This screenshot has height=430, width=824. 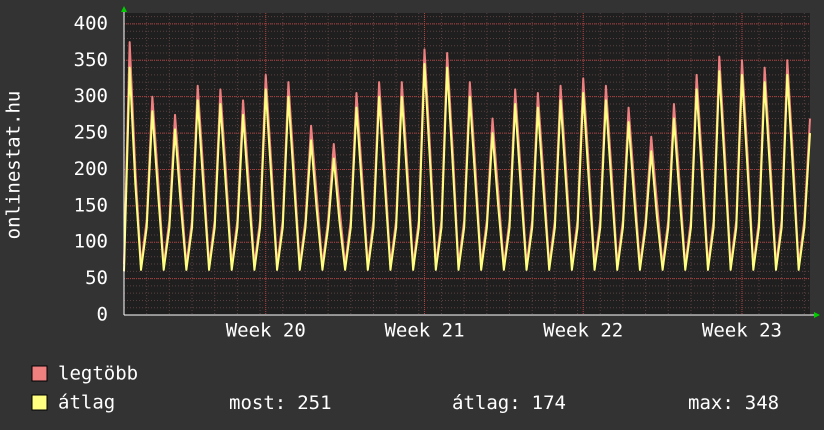 I want to click on y-tick-label: 250, so click(x=91, y=133).